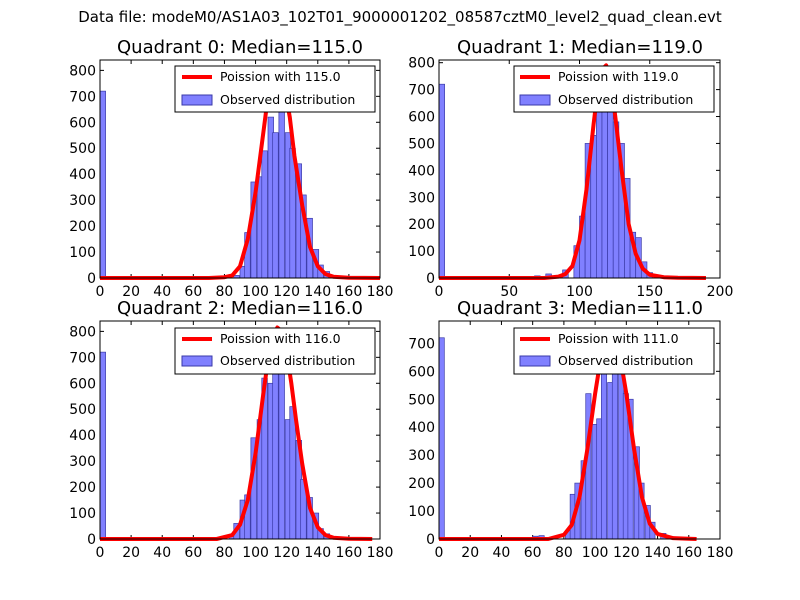 The image size is (800, 600). Describe the element at coordinates (240, 430) in the screenshot. I see `plot-area-frame-q2` at that location.